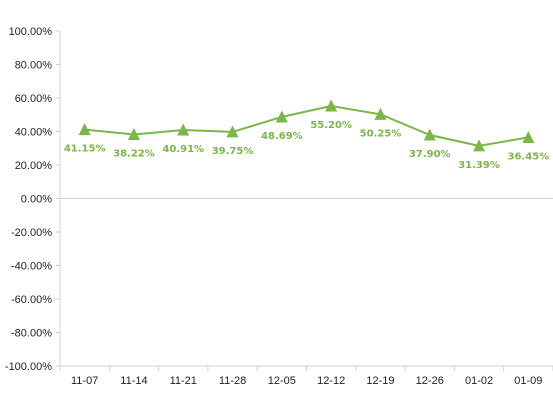 Image resolution: width=553 pixels, height=401 pixels. Describe the element at coordinates (28, 367) in the screenshot. I see `y-tick-label: -100.00%` at that location.